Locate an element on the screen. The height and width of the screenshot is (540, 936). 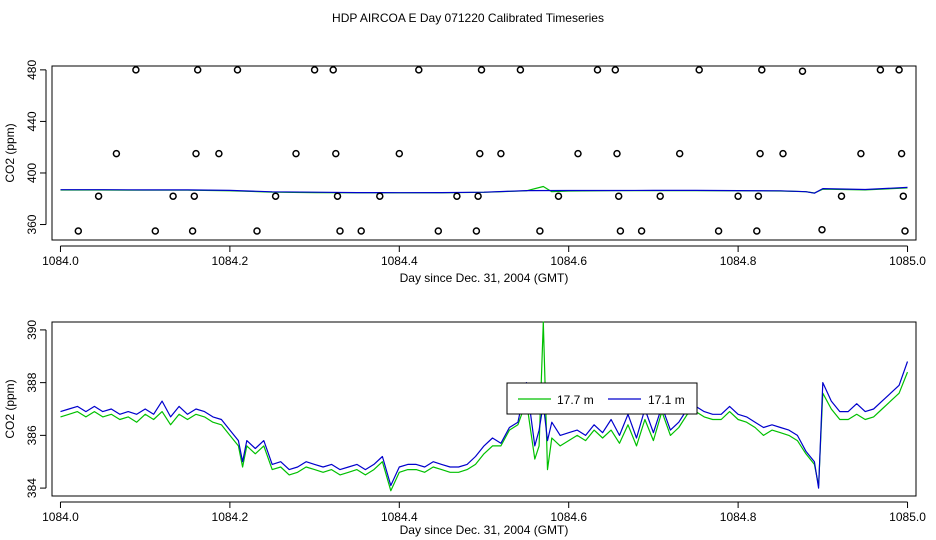
bottom-x-tick-label: 1084.0 is located at coordinates (60, 517).